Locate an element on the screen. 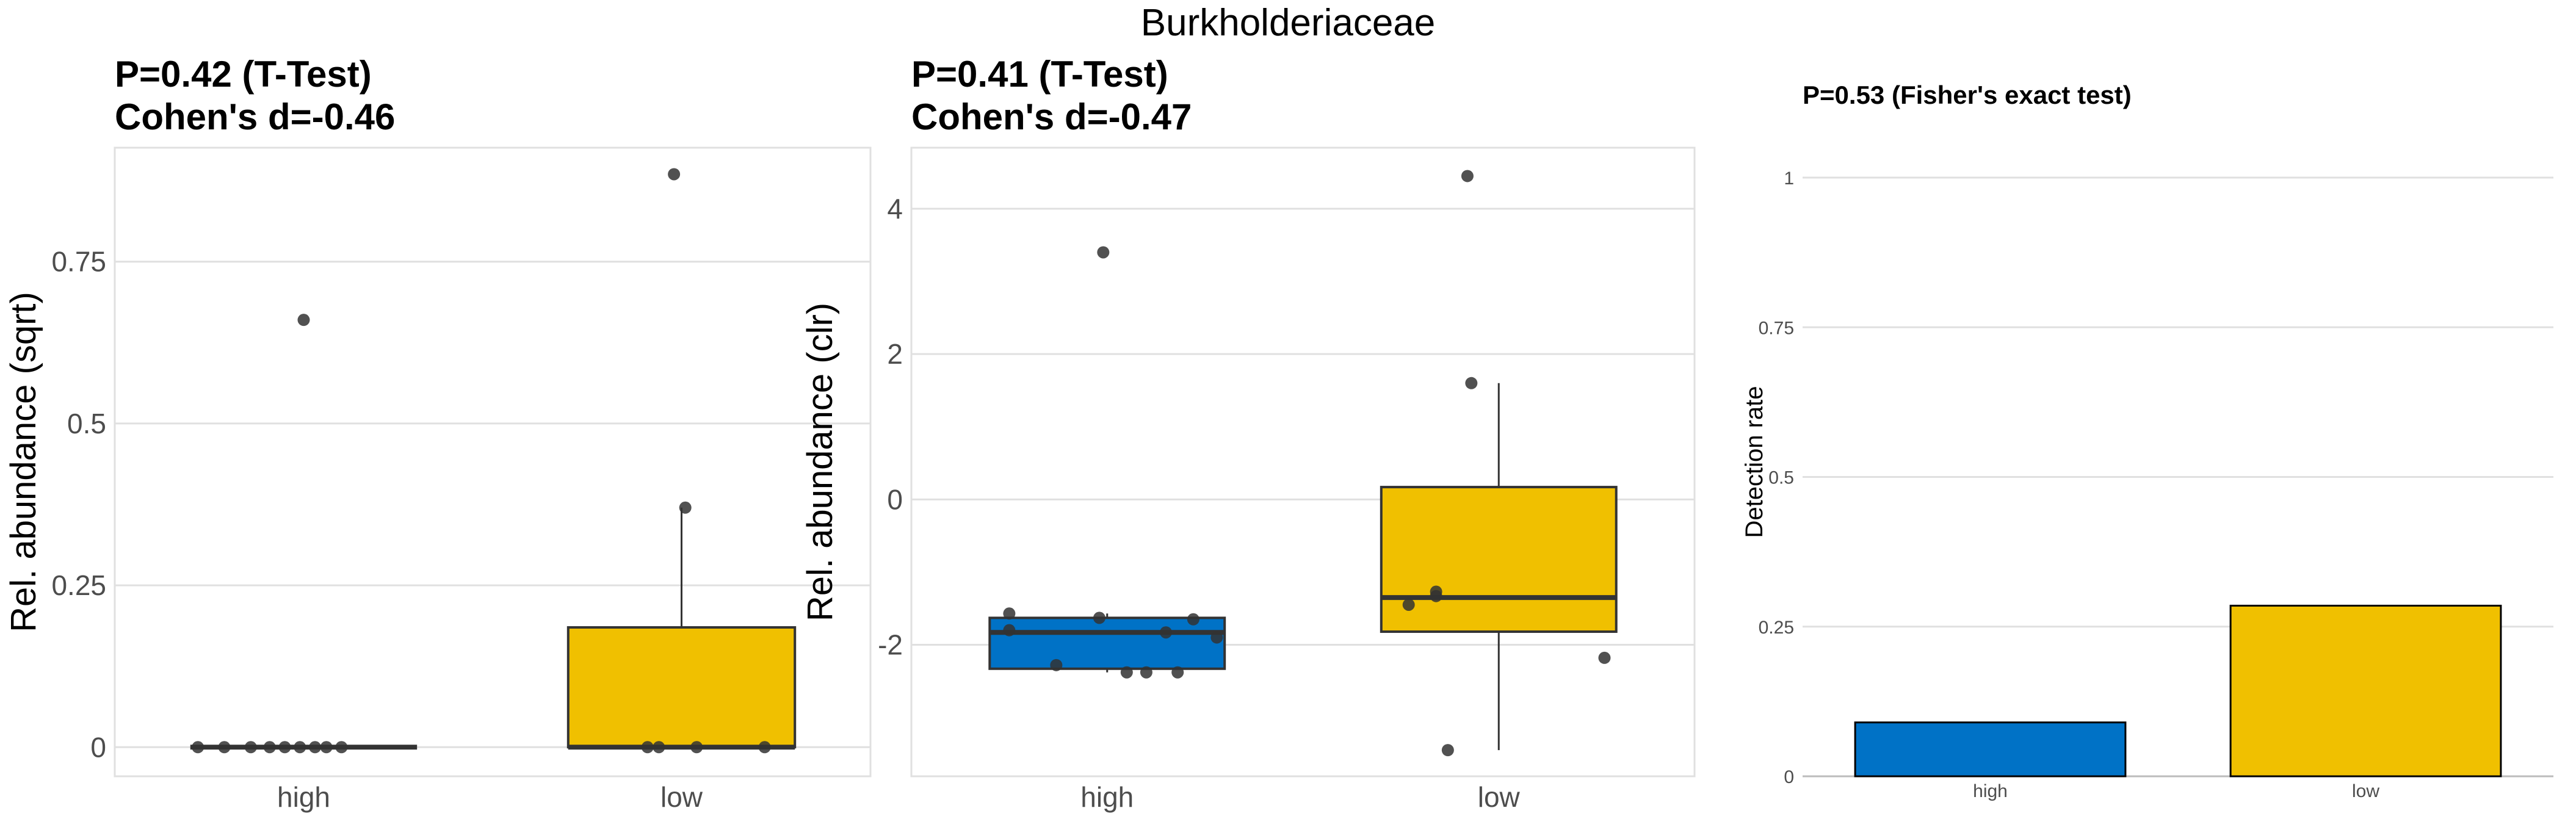 The height and width of the screenshot is (830, 2576). panel-subtitle: Cohen's d=-0.46 is located at coordinates (255, 117).